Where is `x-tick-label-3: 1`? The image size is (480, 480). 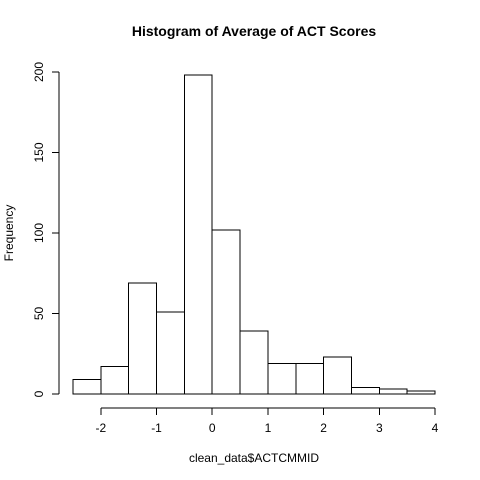 x-tick-label-3: 1 is located at coordinates (268, 428).